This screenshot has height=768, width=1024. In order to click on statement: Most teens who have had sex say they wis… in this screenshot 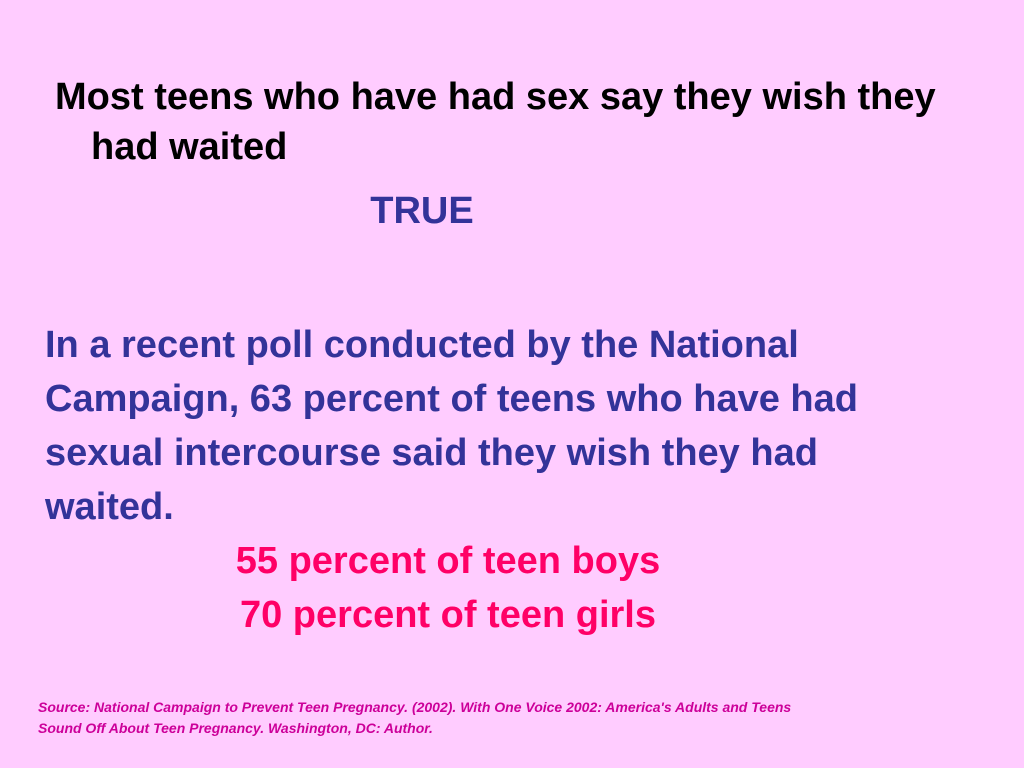, I will do `click(495, 122)`.